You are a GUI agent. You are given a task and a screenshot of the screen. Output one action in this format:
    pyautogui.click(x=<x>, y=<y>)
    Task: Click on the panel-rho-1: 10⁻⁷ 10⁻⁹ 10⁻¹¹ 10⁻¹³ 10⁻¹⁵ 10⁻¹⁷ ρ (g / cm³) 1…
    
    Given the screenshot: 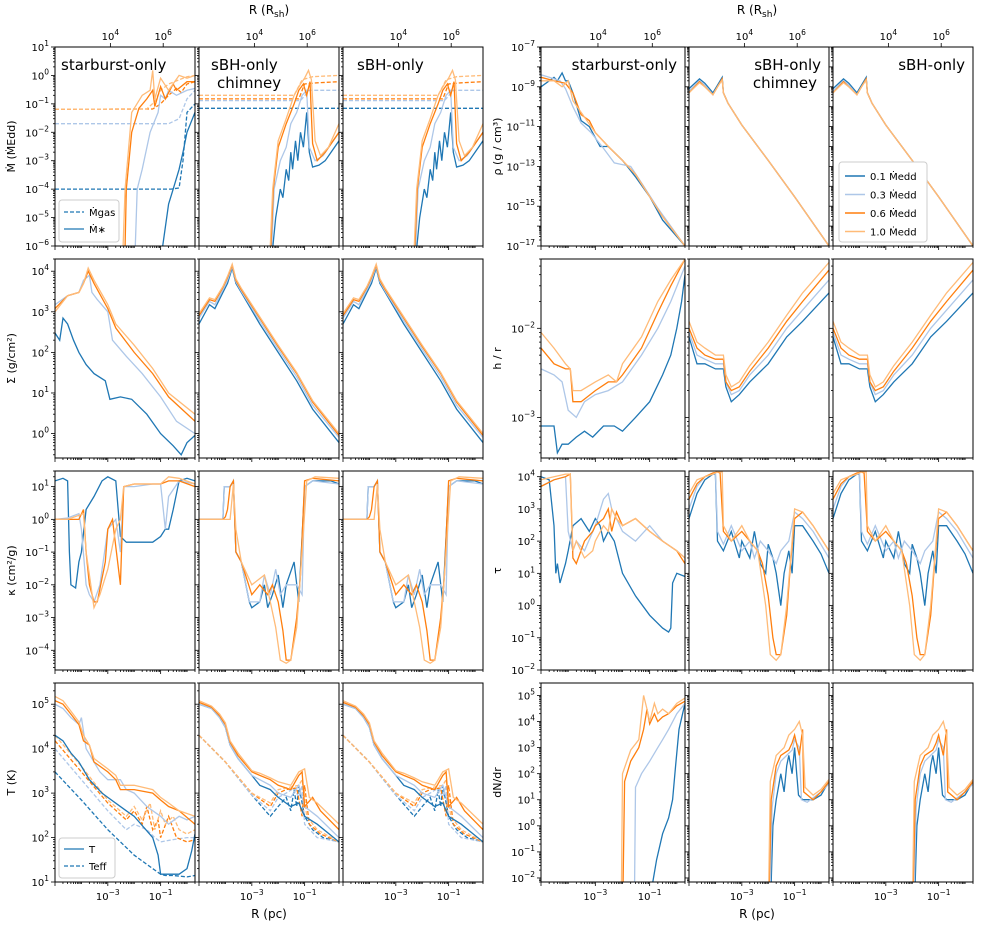 What is the action you would take?
    pyautogui.click(x=588, y=140)
    